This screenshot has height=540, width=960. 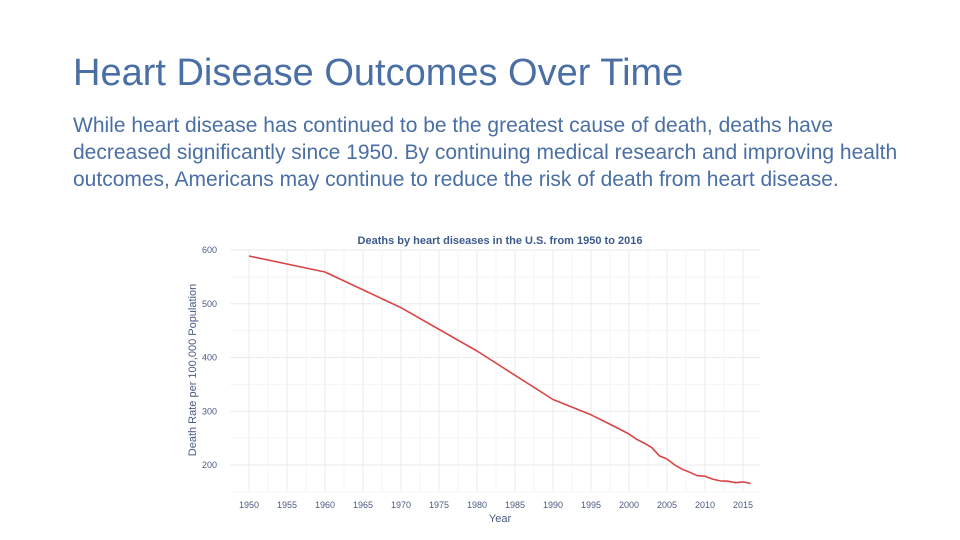 What do you see at coordinates (515, 505) in the screenshot?
I see `x-tick-label: 1985` at bounding box center [515, 505].